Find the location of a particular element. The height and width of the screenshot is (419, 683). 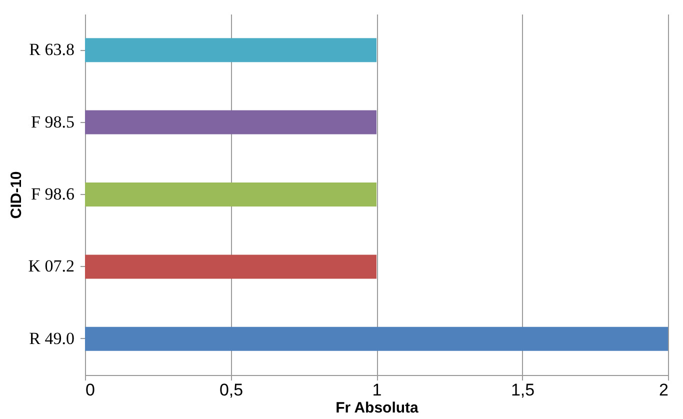

x-axis-title: Fr Absoluta is located at coordinates (378, 408).